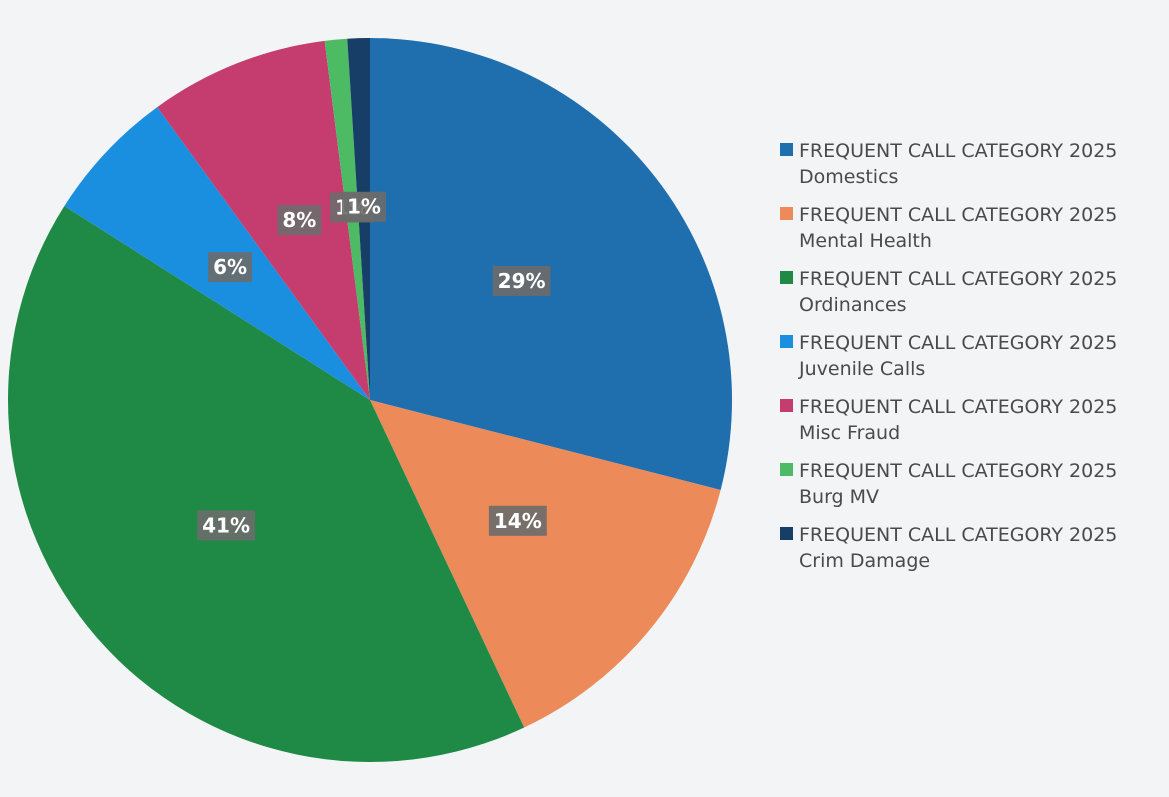 The height and width of the screenshot is (797, 1169). I want to click on data-label: 6%, so click(230, 267).